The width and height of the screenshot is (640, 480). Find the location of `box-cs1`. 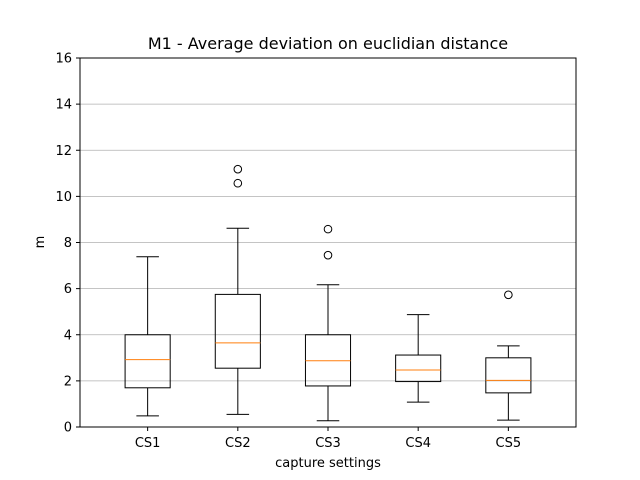

box-cs1 is located at coordinates (147, 336).